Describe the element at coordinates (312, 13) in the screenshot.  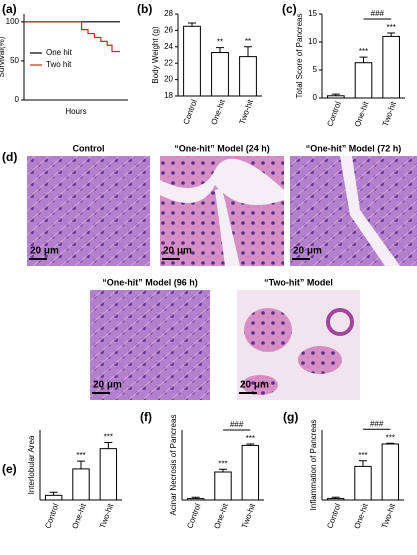
I see `y-tick-label: 15` at that location.